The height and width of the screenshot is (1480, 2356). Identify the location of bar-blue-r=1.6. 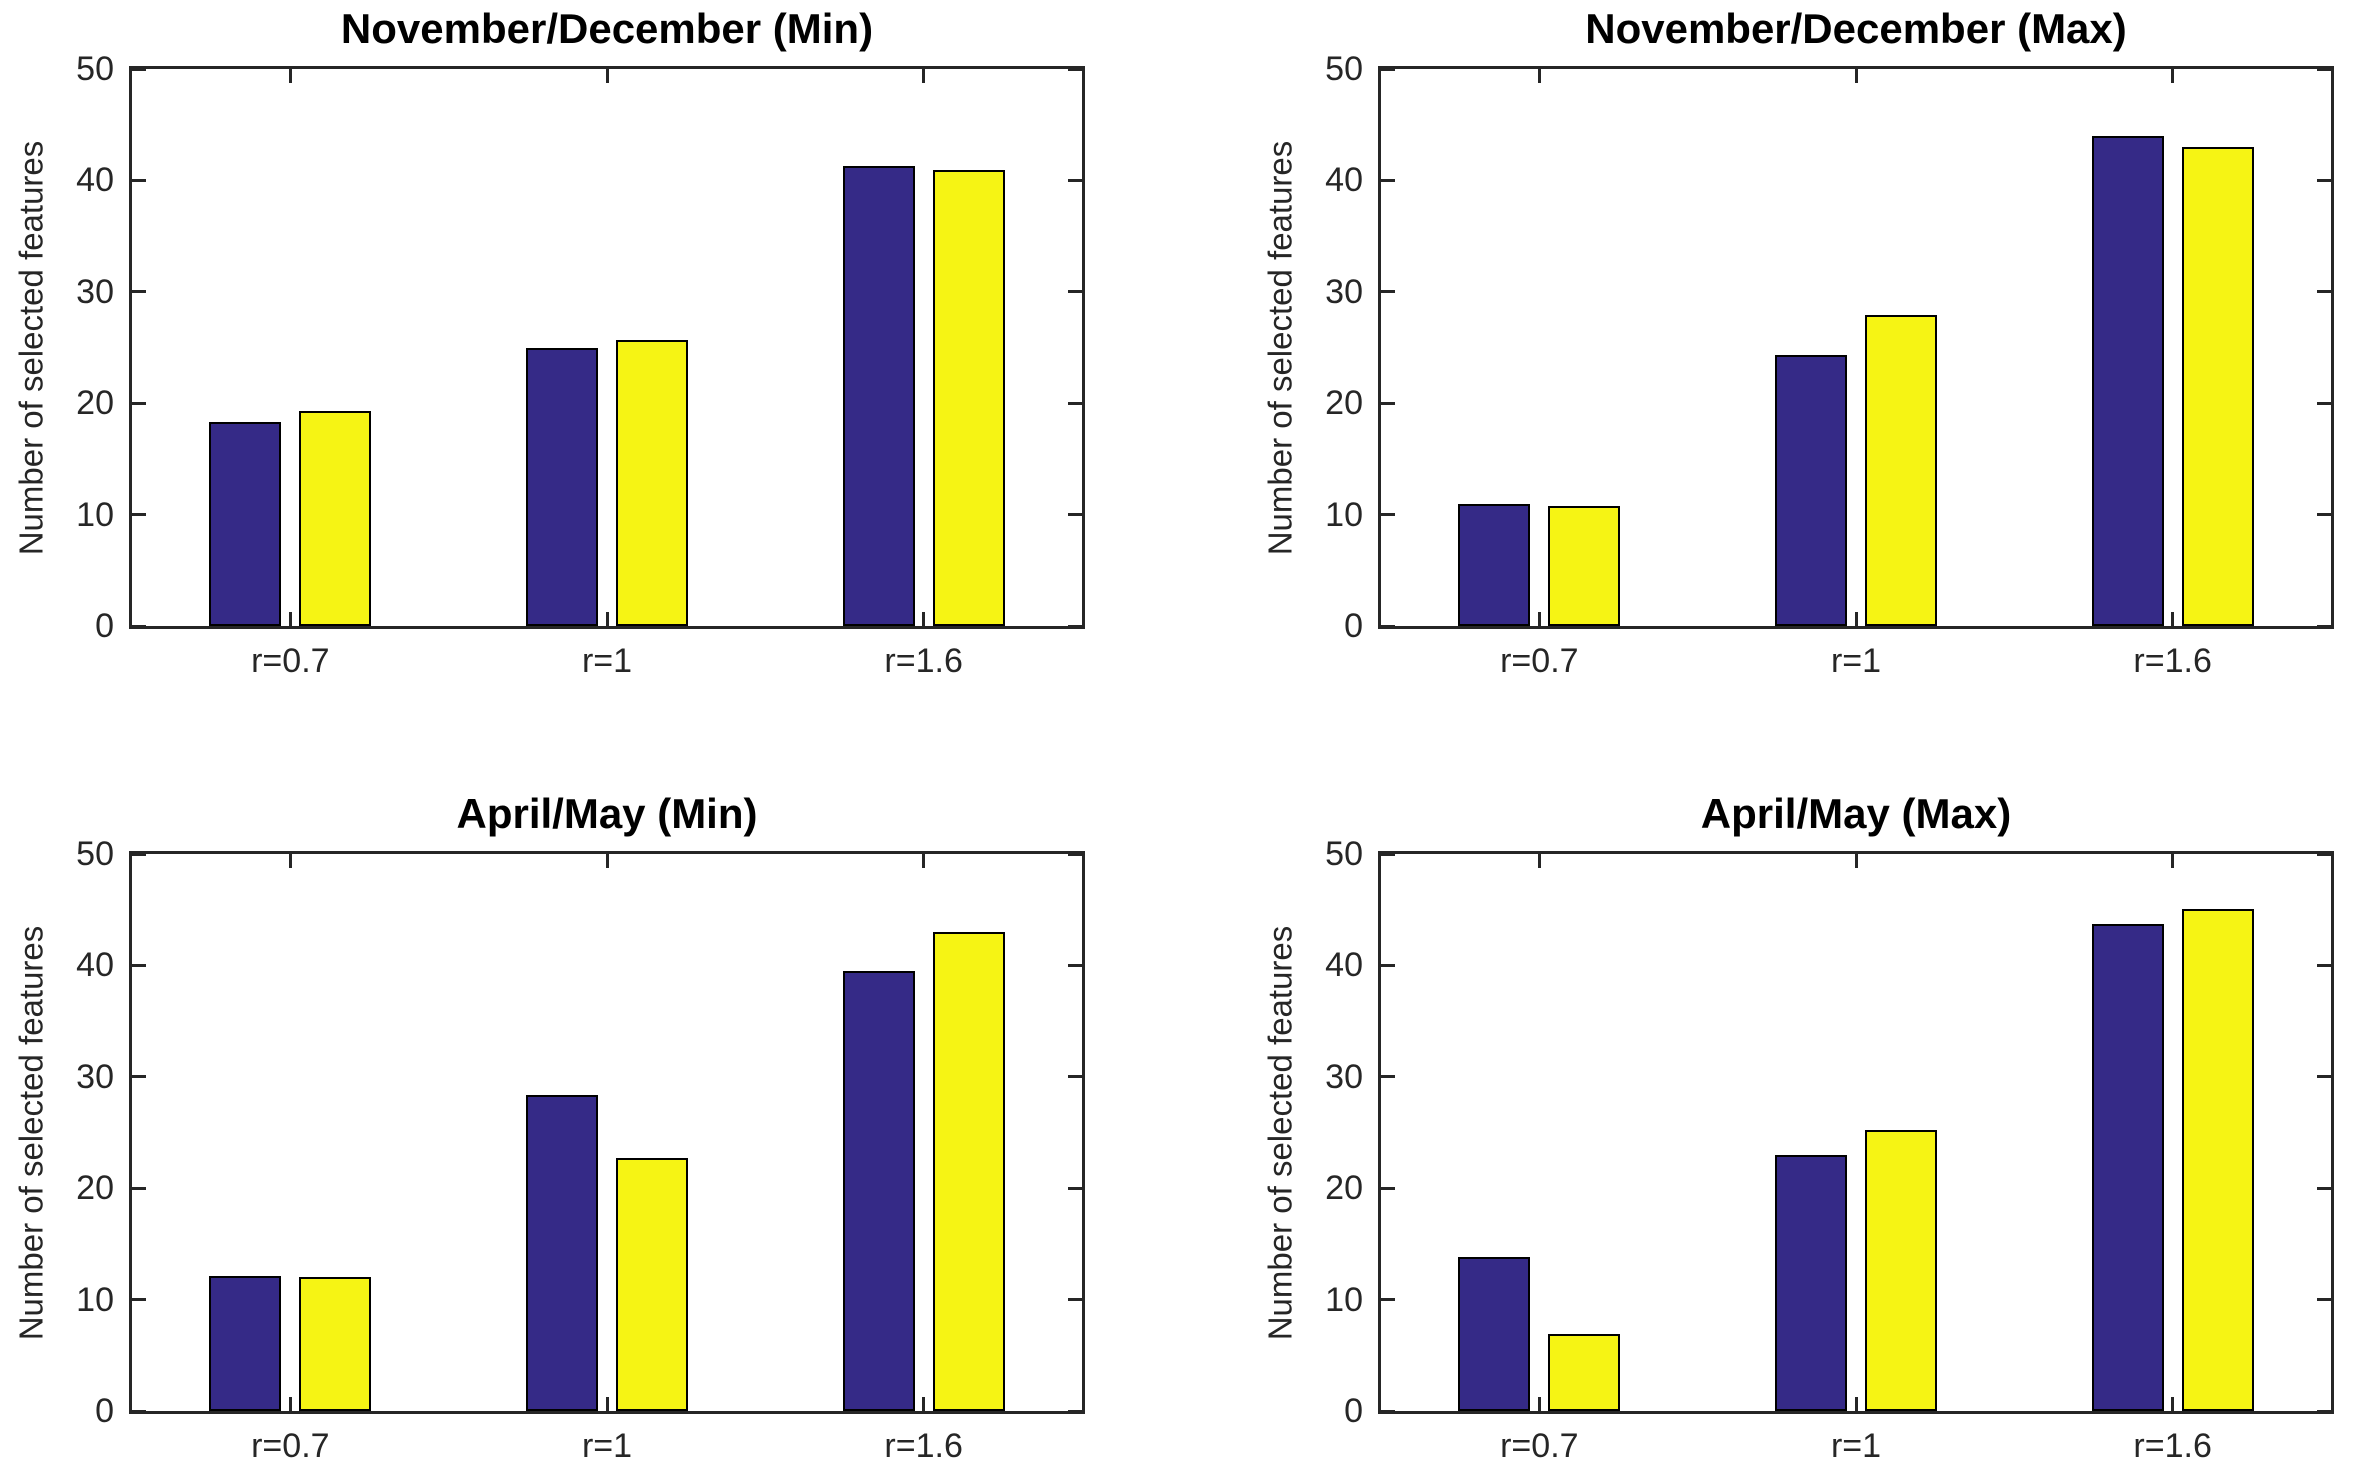
(879, 395).